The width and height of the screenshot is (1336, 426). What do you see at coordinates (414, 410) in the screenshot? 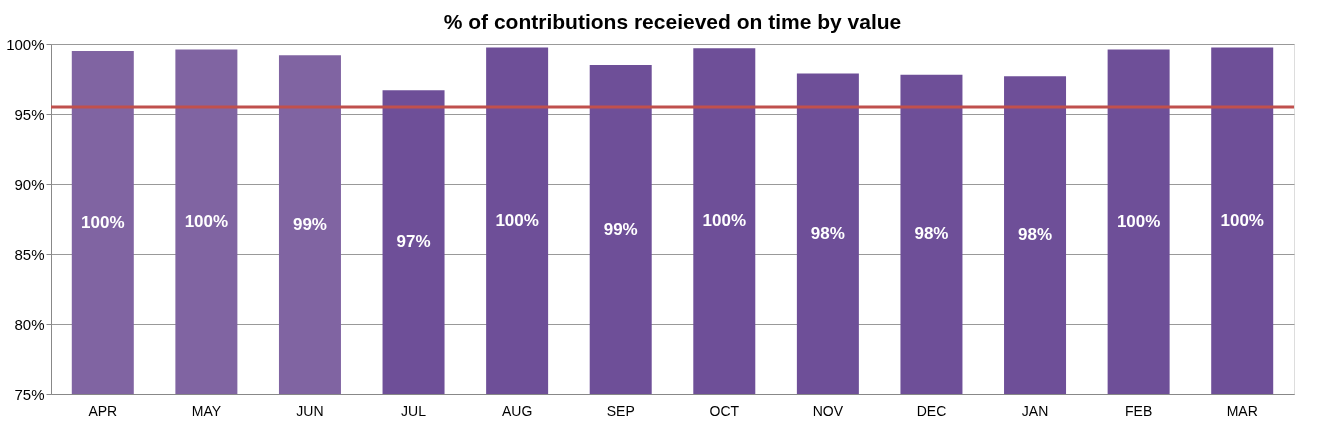
I see `x-tick-label: JUL` at bounding box center [414, 410].